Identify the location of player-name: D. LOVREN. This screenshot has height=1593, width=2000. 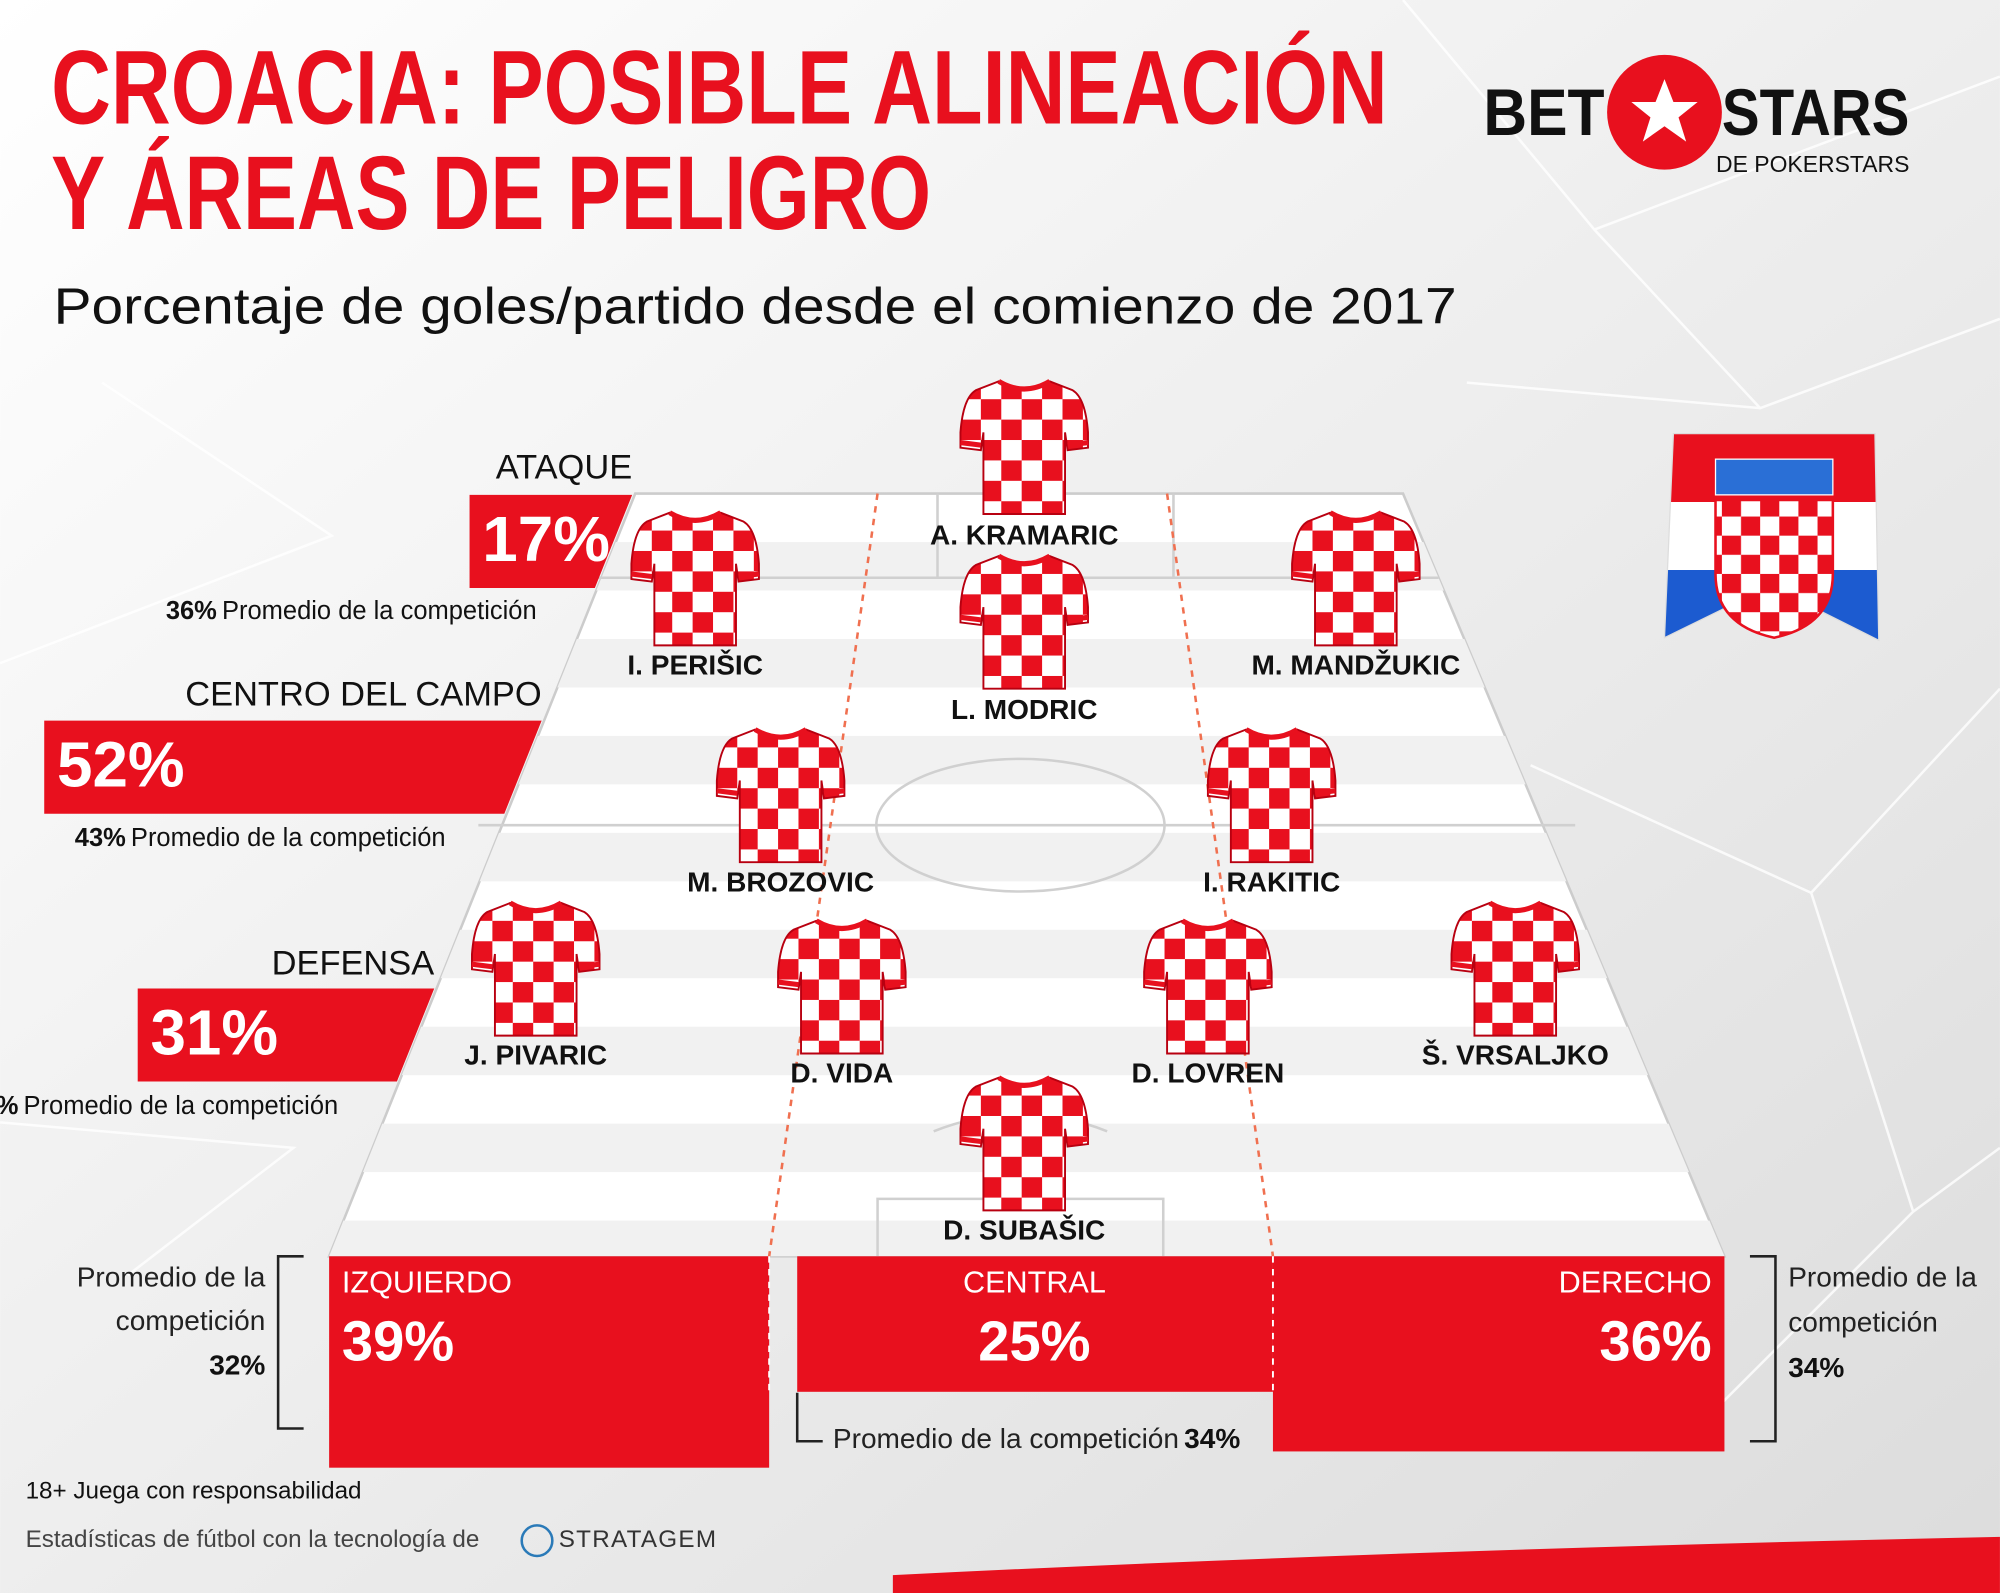
(1208, 1073).